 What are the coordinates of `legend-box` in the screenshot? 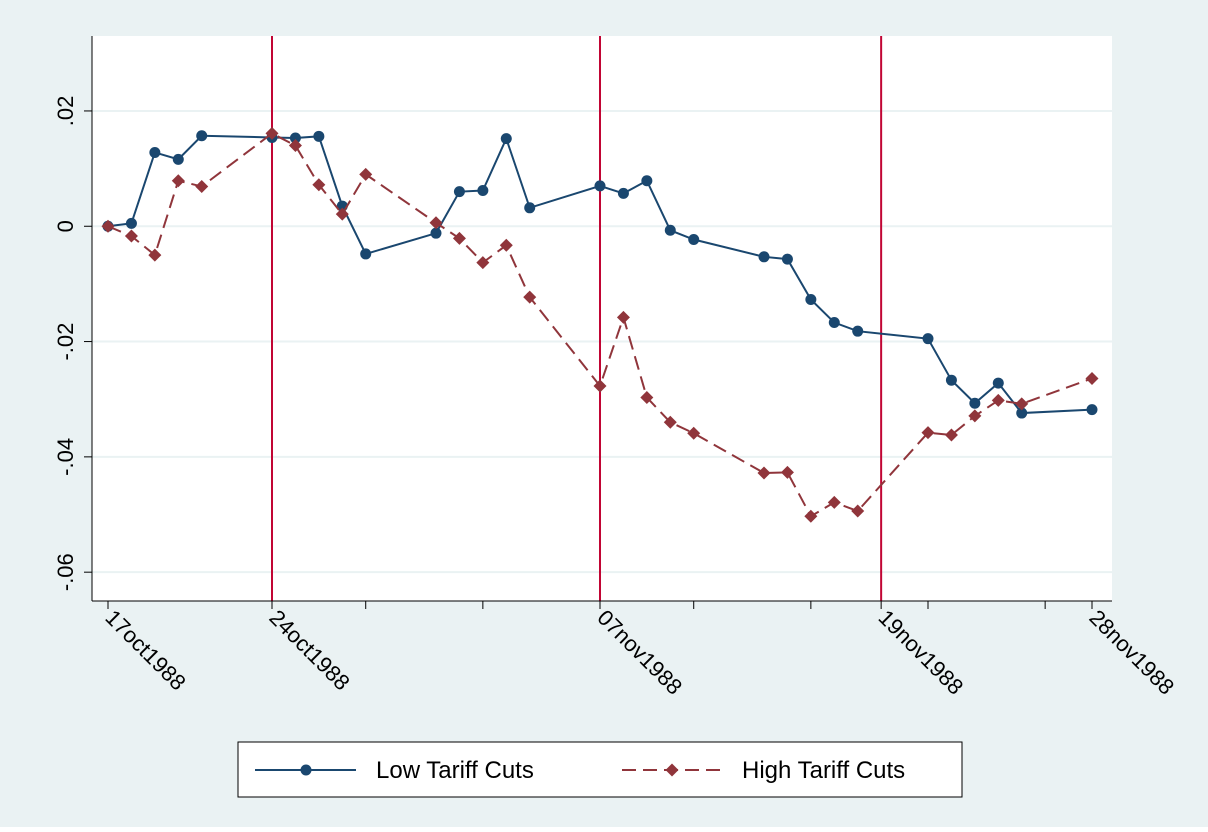 It's located at (600, 769).